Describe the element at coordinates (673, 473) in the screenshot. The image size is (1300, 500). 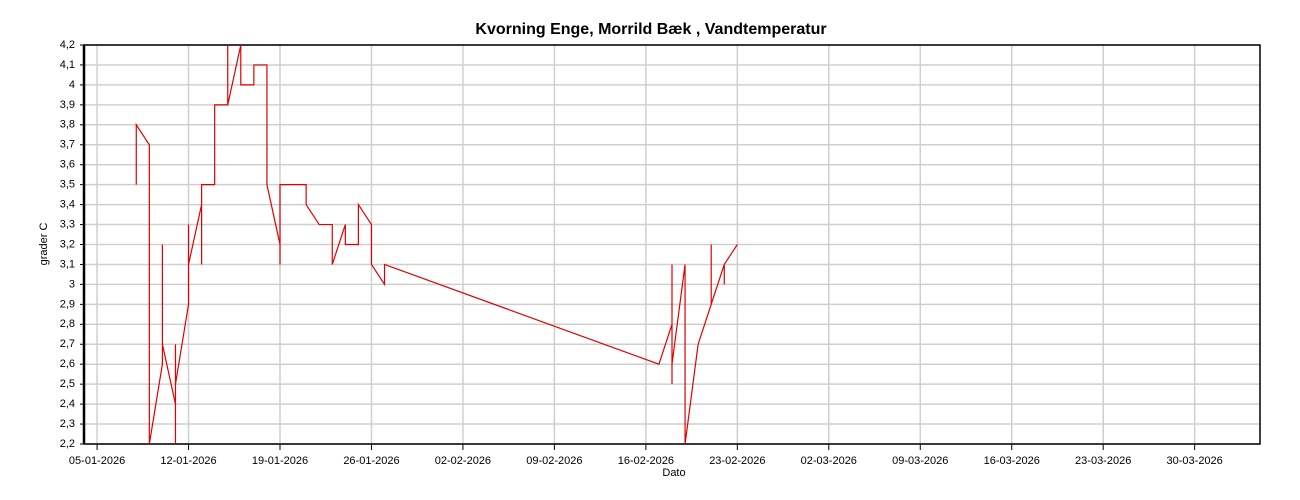
I see `x-axis-label: Dato` at that location.